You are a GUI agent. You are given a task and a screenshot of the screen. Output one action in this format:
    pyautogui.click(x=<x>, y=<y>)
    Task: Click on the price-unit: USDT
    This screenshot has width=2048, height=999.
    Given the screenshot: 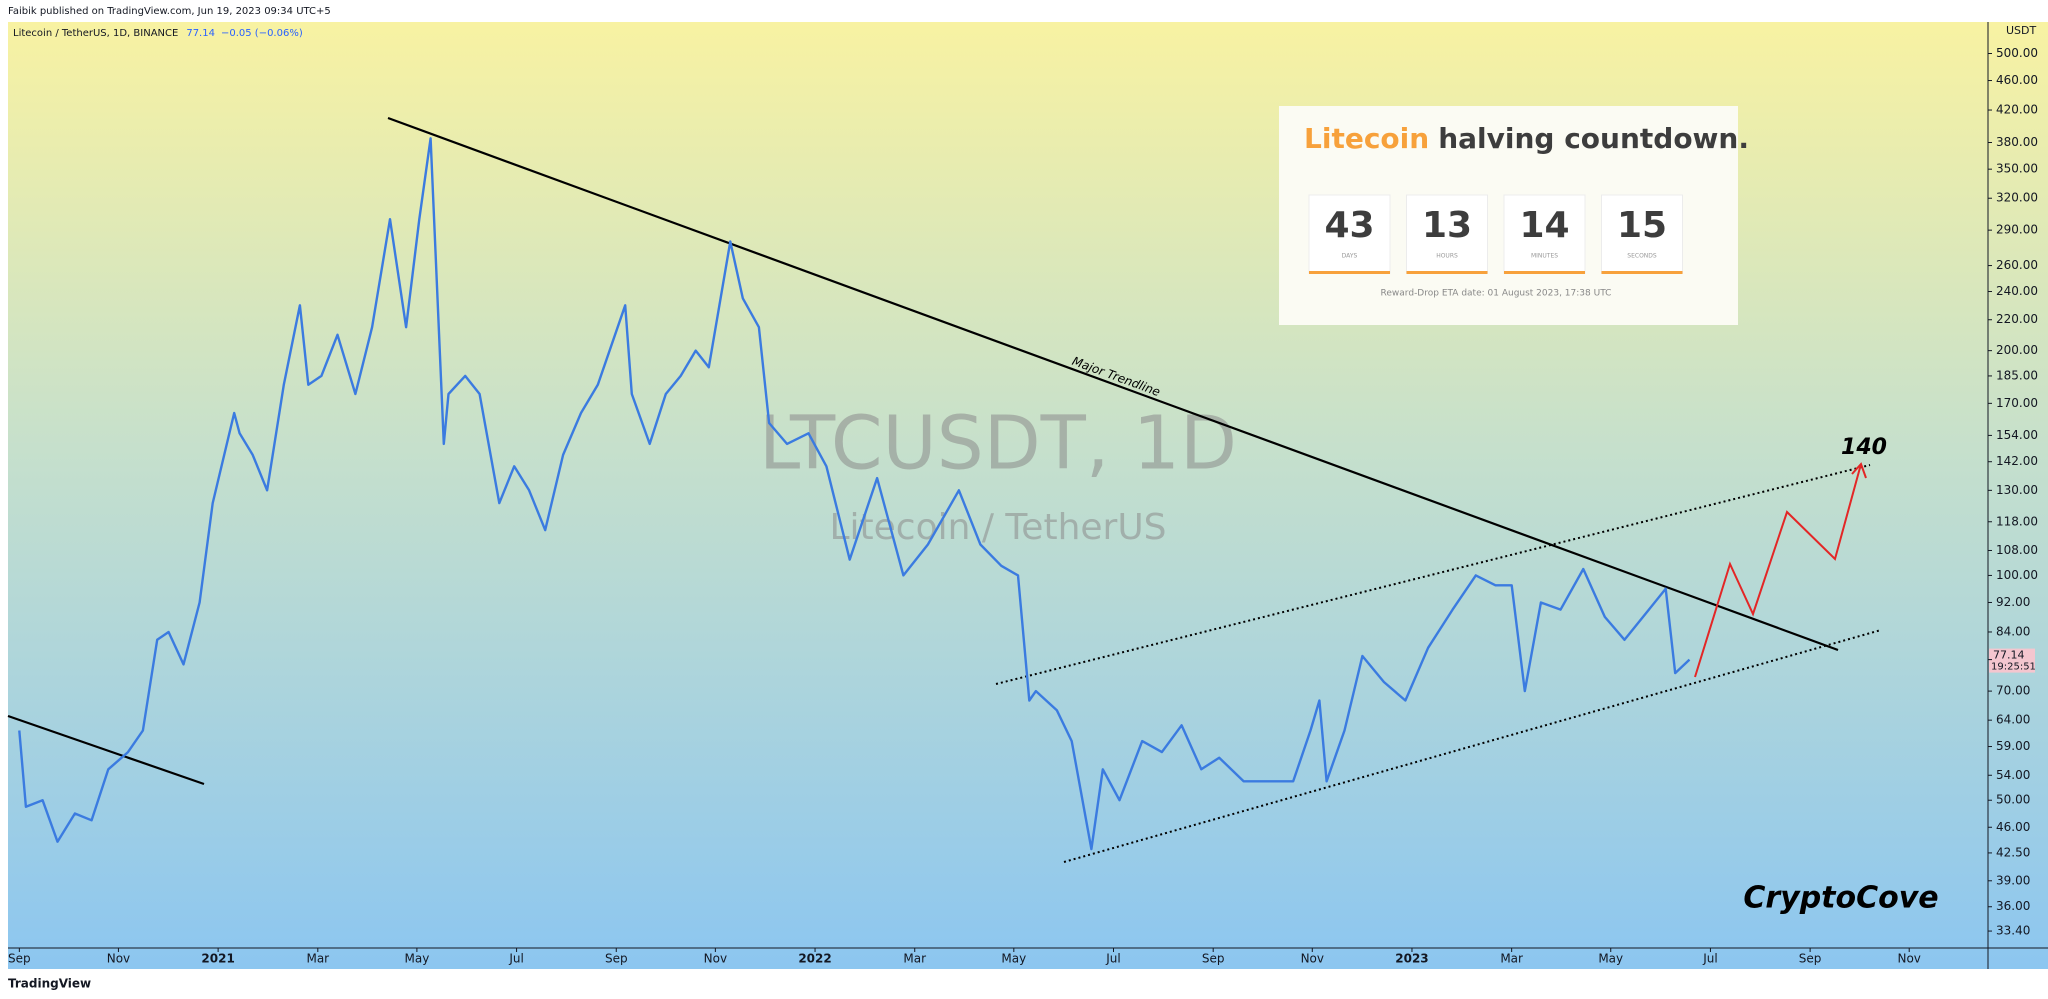 What is the action you would take?
    pyautogui.click(x=2021, y=30)
    